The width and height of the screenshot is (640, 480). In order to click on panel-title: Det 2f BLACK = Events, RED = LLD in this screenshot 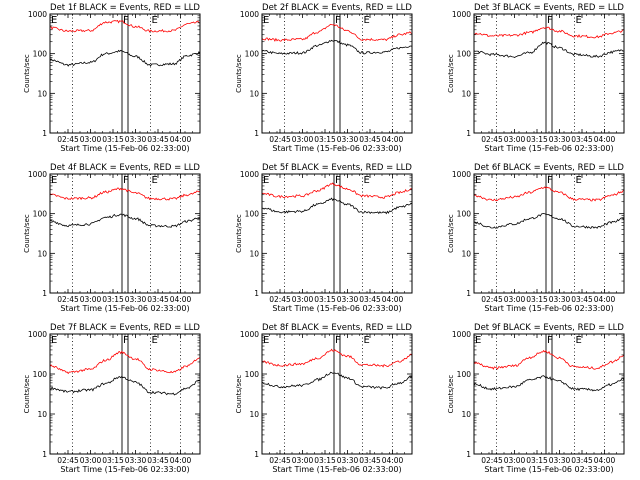, I will do `click(337, 8)`.